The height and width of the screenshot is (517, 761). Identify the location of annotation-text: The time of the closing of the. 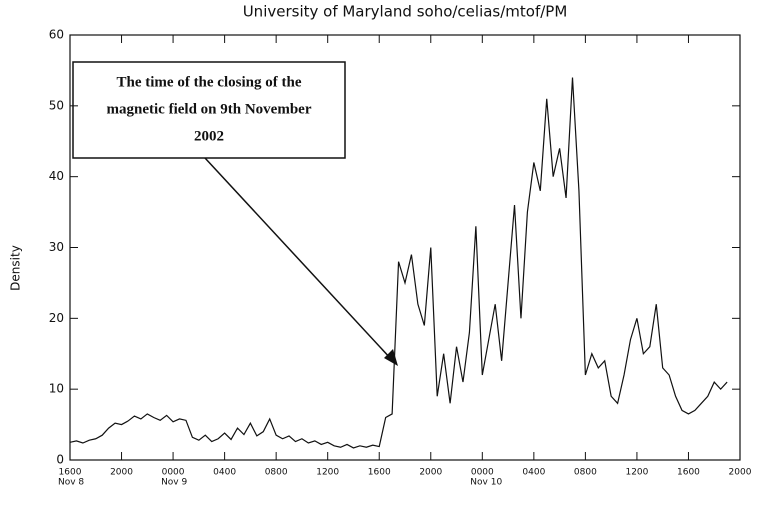
(209, 82).